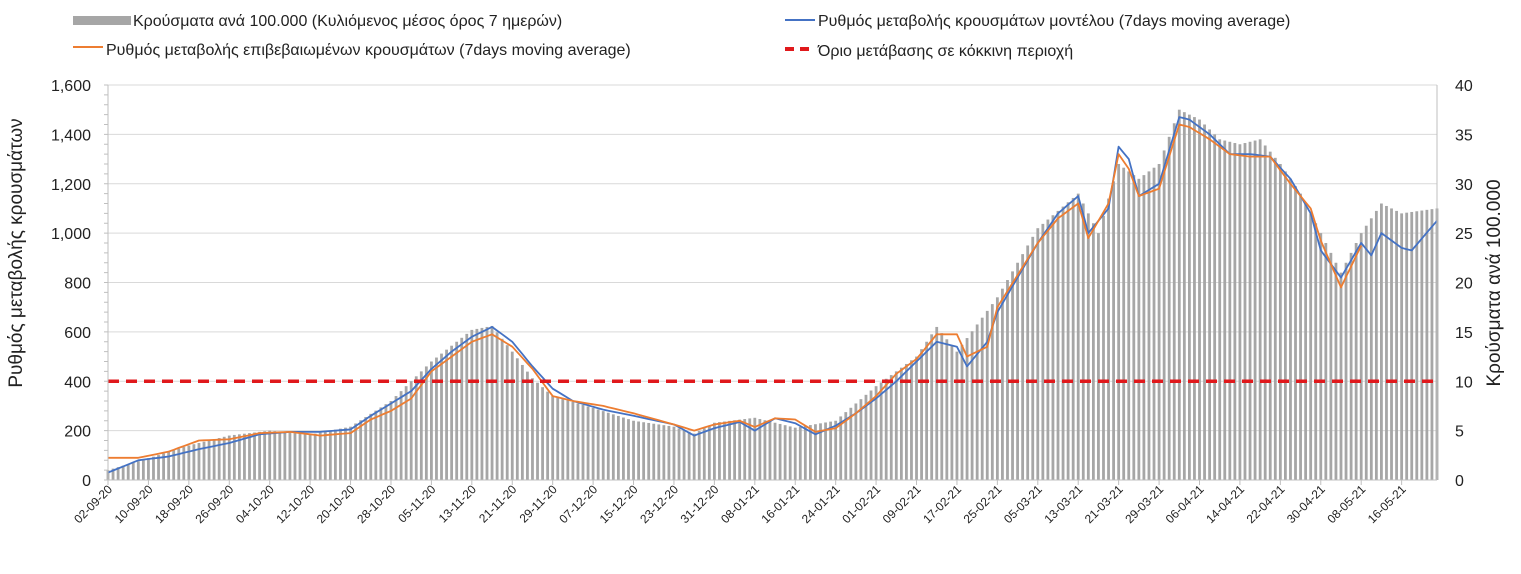  I want to click on x-tick-label: 01-02-21, so click(861, 504).